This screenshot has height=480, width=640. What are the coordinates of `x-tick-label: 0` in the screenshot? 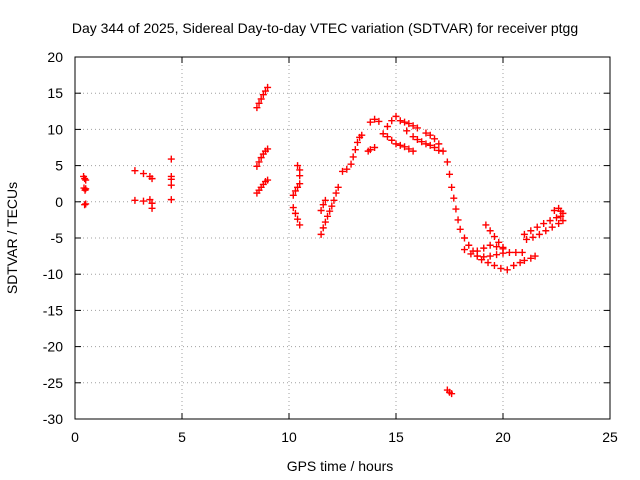 It's located at (75, 437).